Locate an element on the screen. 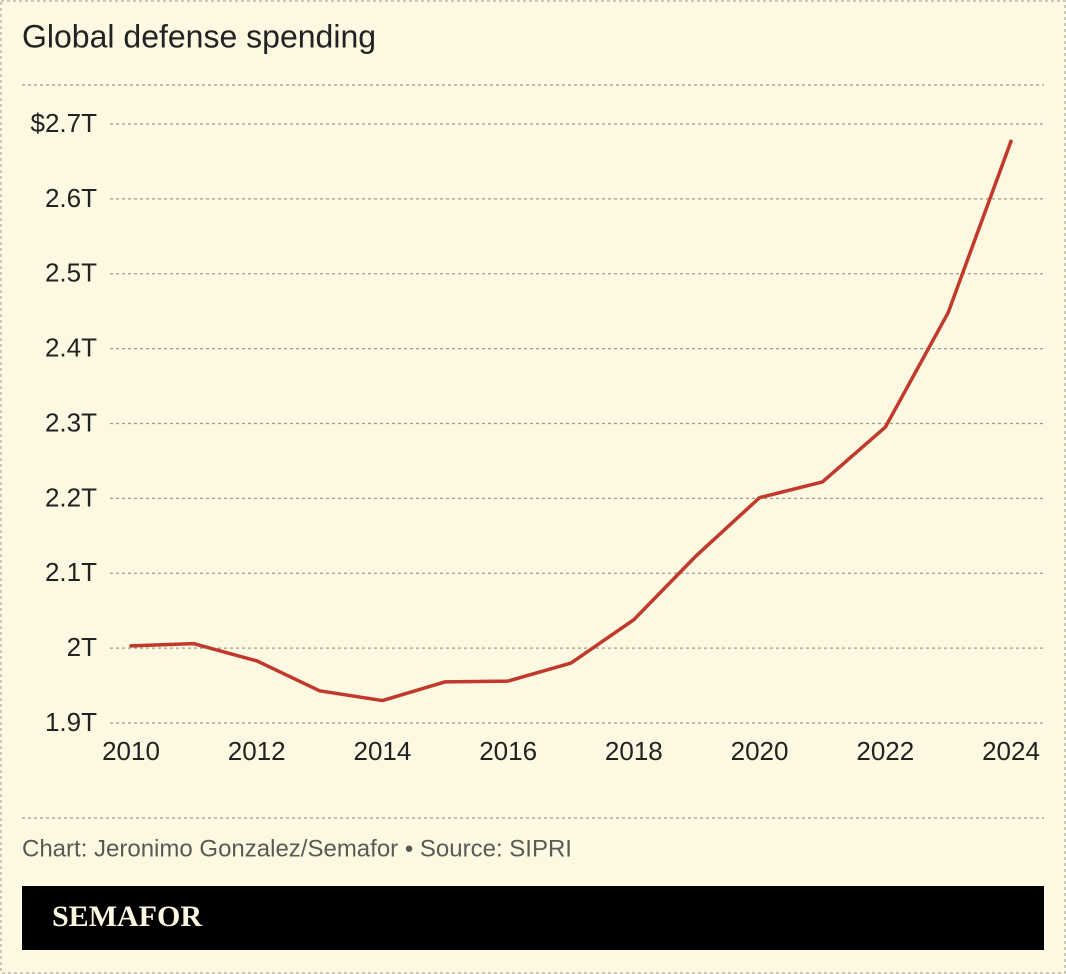 This screenshot has width=1066, height=974. x-tick-label: 2018 is located at coordinates (634, 751).